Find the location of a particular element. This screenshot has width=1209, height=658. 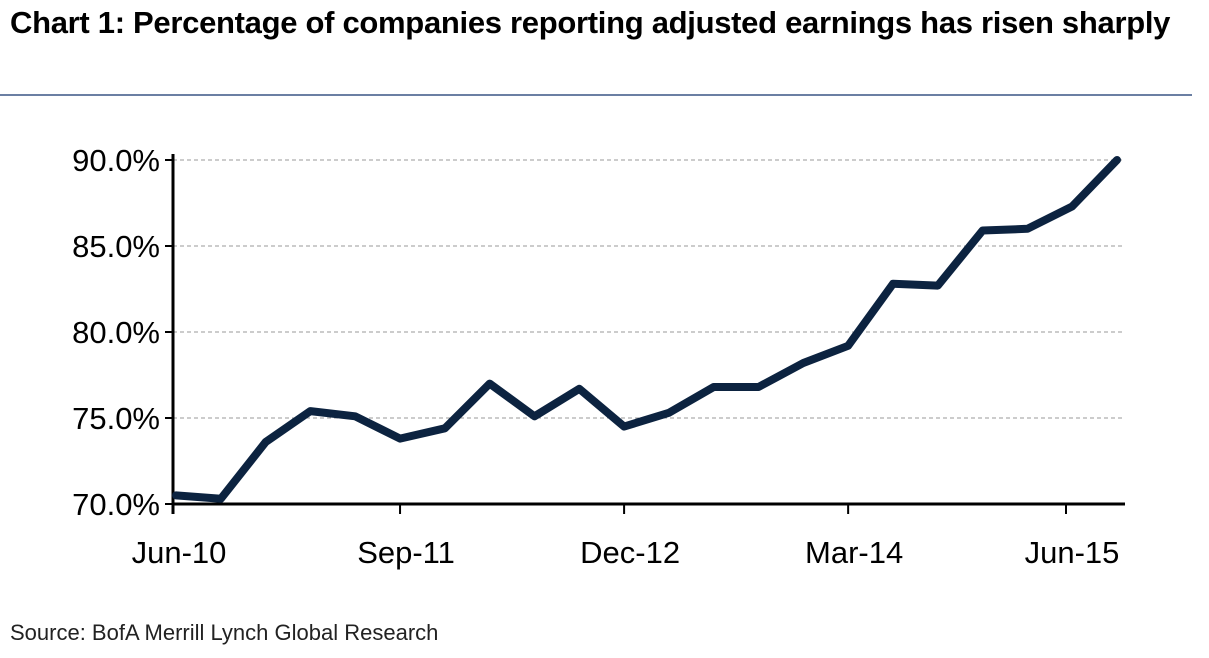

y-axis-ticks: 70.0% 75.0% 80.0% 85.0% 90.0% is located at coordinates (122, 332).